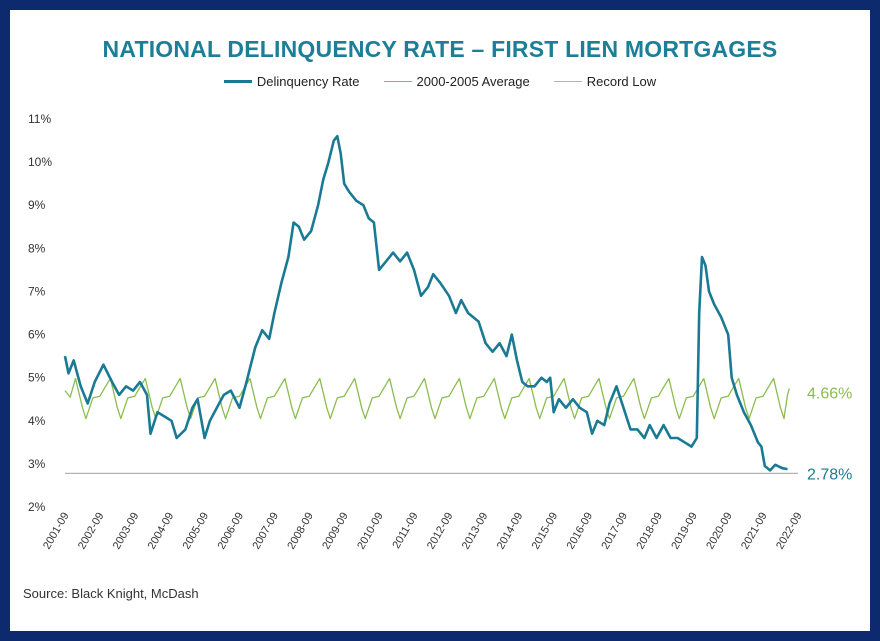 Image resolution: width=880 pixels, height=641 pixels. Describe the element at coordinates (91, 531) in the screenshot. I see `x-tick-label: 2002-09` at that location.